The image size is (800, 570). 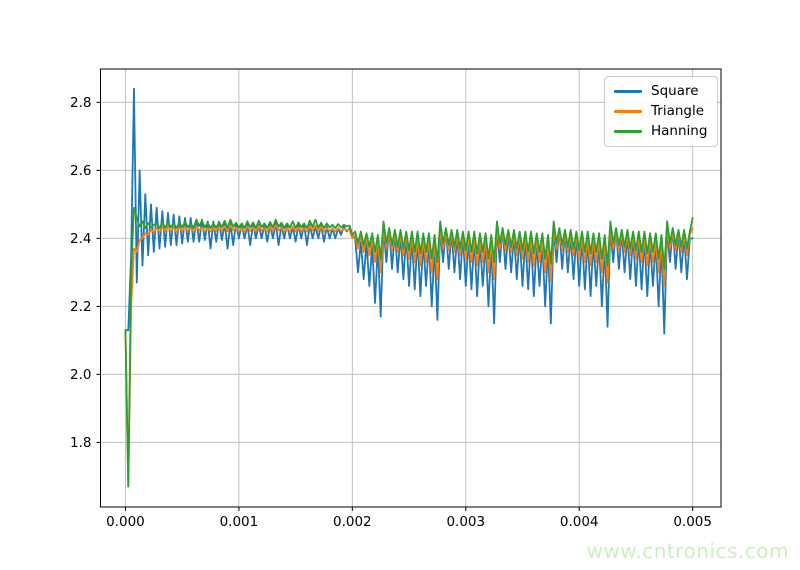 I want to click on x-tick-label: 0.003, so click(x=465, y=522).